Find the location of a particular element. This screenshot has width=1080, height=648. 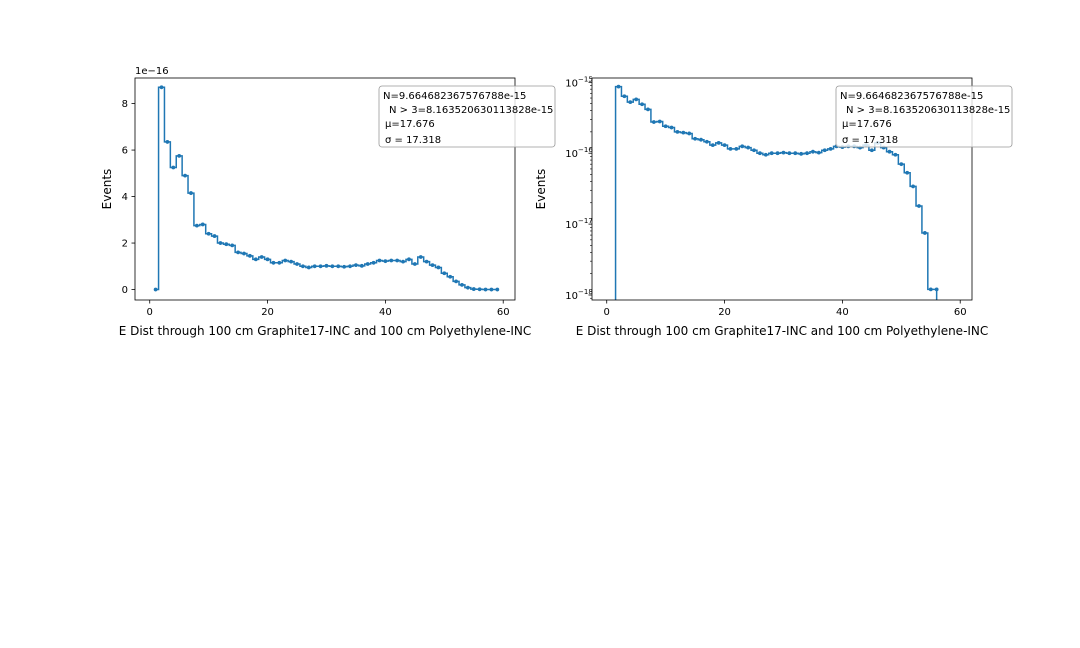

y-tick-exponent: −16 is located at coordinates (585, 150).